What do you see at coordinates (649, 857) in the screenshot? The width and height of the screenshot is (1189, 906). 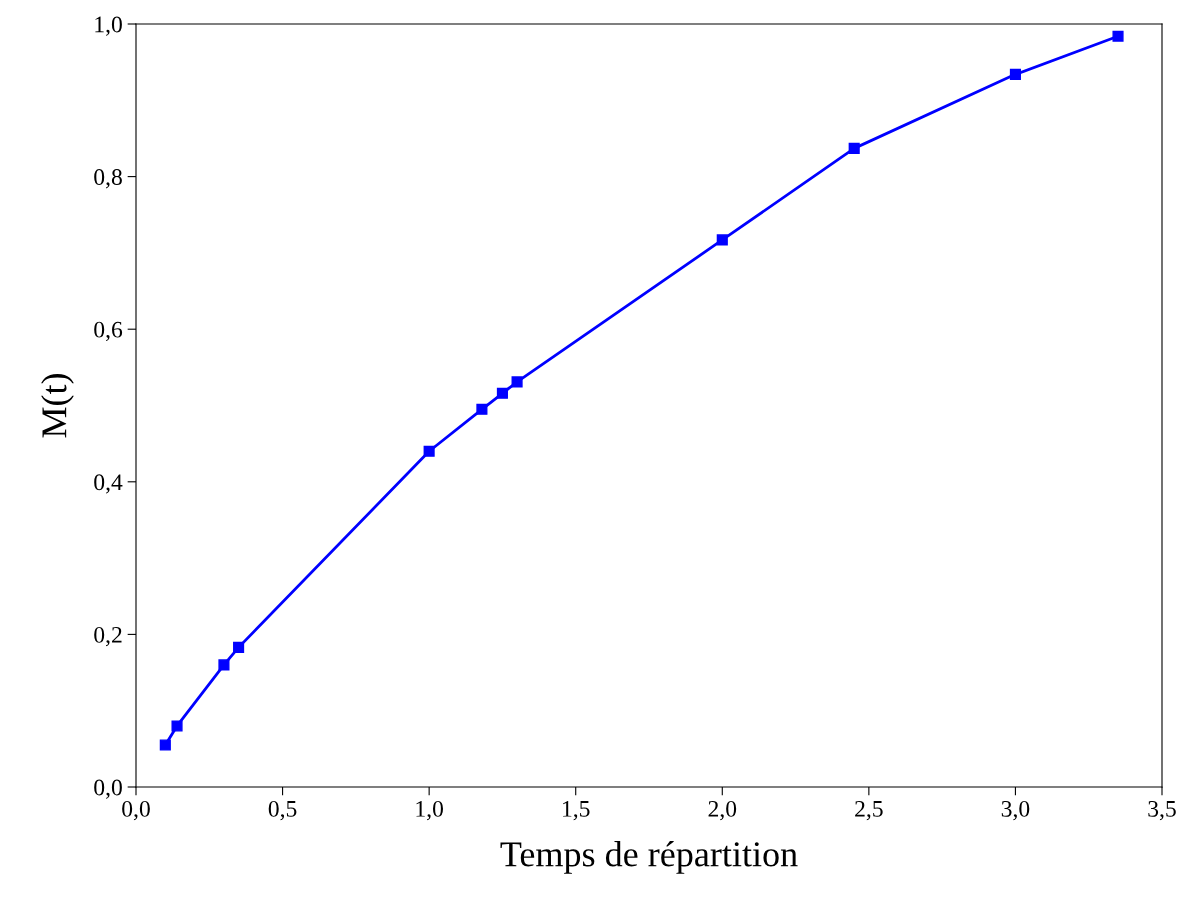 I see `x-axis-title: Temps de répartition` at bounding box center [649, 857].